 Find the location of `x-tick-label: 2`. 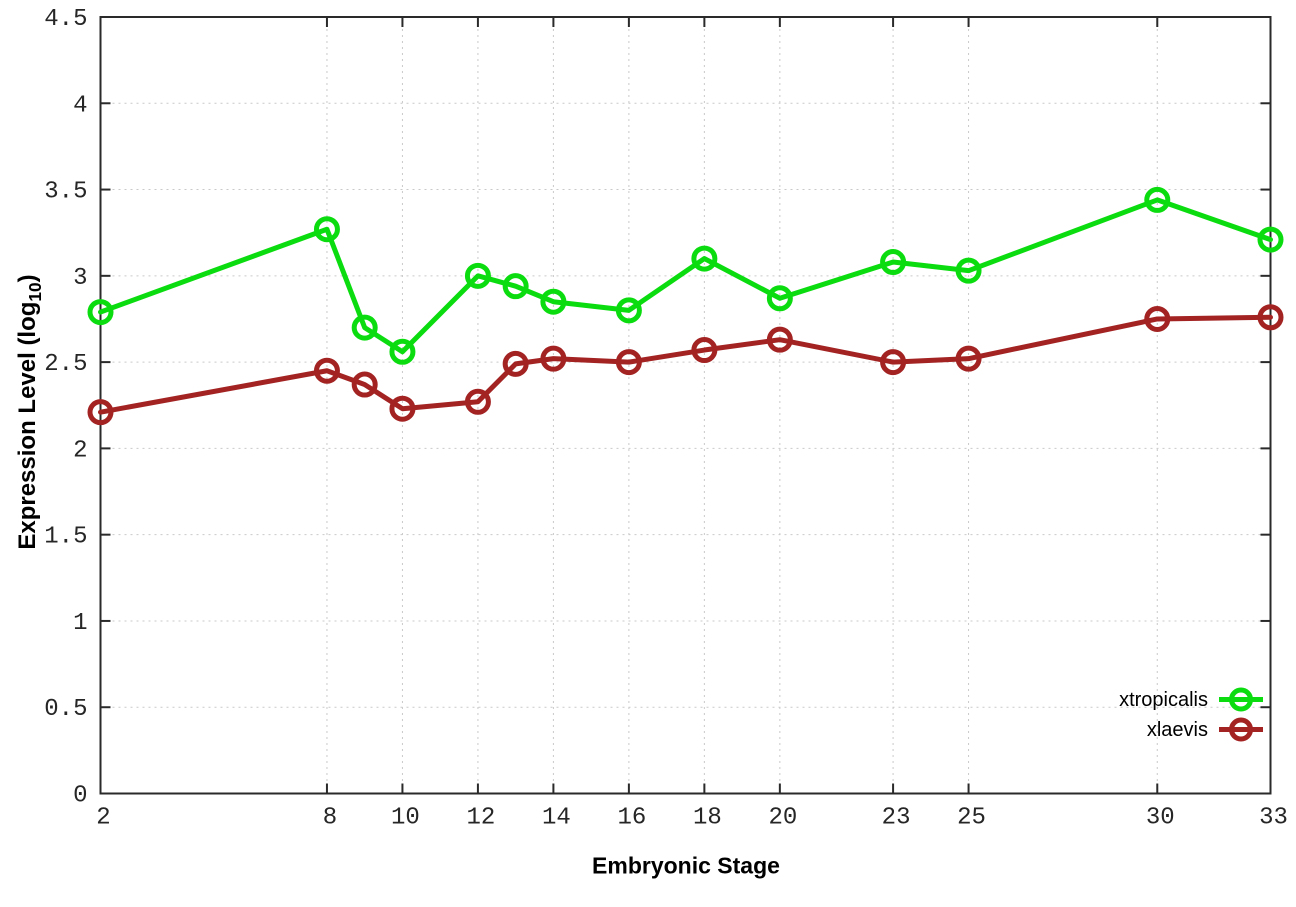

x-tick-label: 2 is located at coordinates (103, 818).